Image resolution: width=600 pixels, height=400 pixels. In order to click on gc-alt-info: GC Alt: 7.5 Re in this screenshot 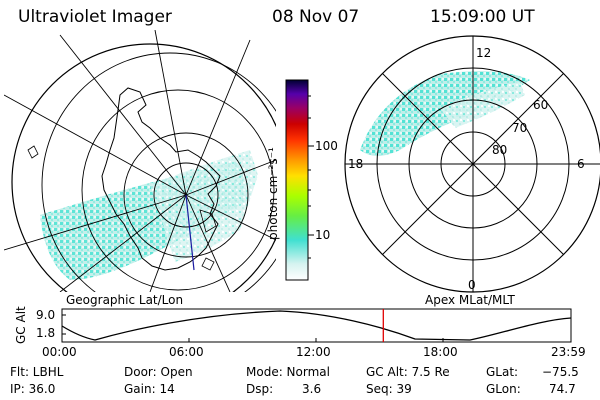, I will do `click(408, 372)`.